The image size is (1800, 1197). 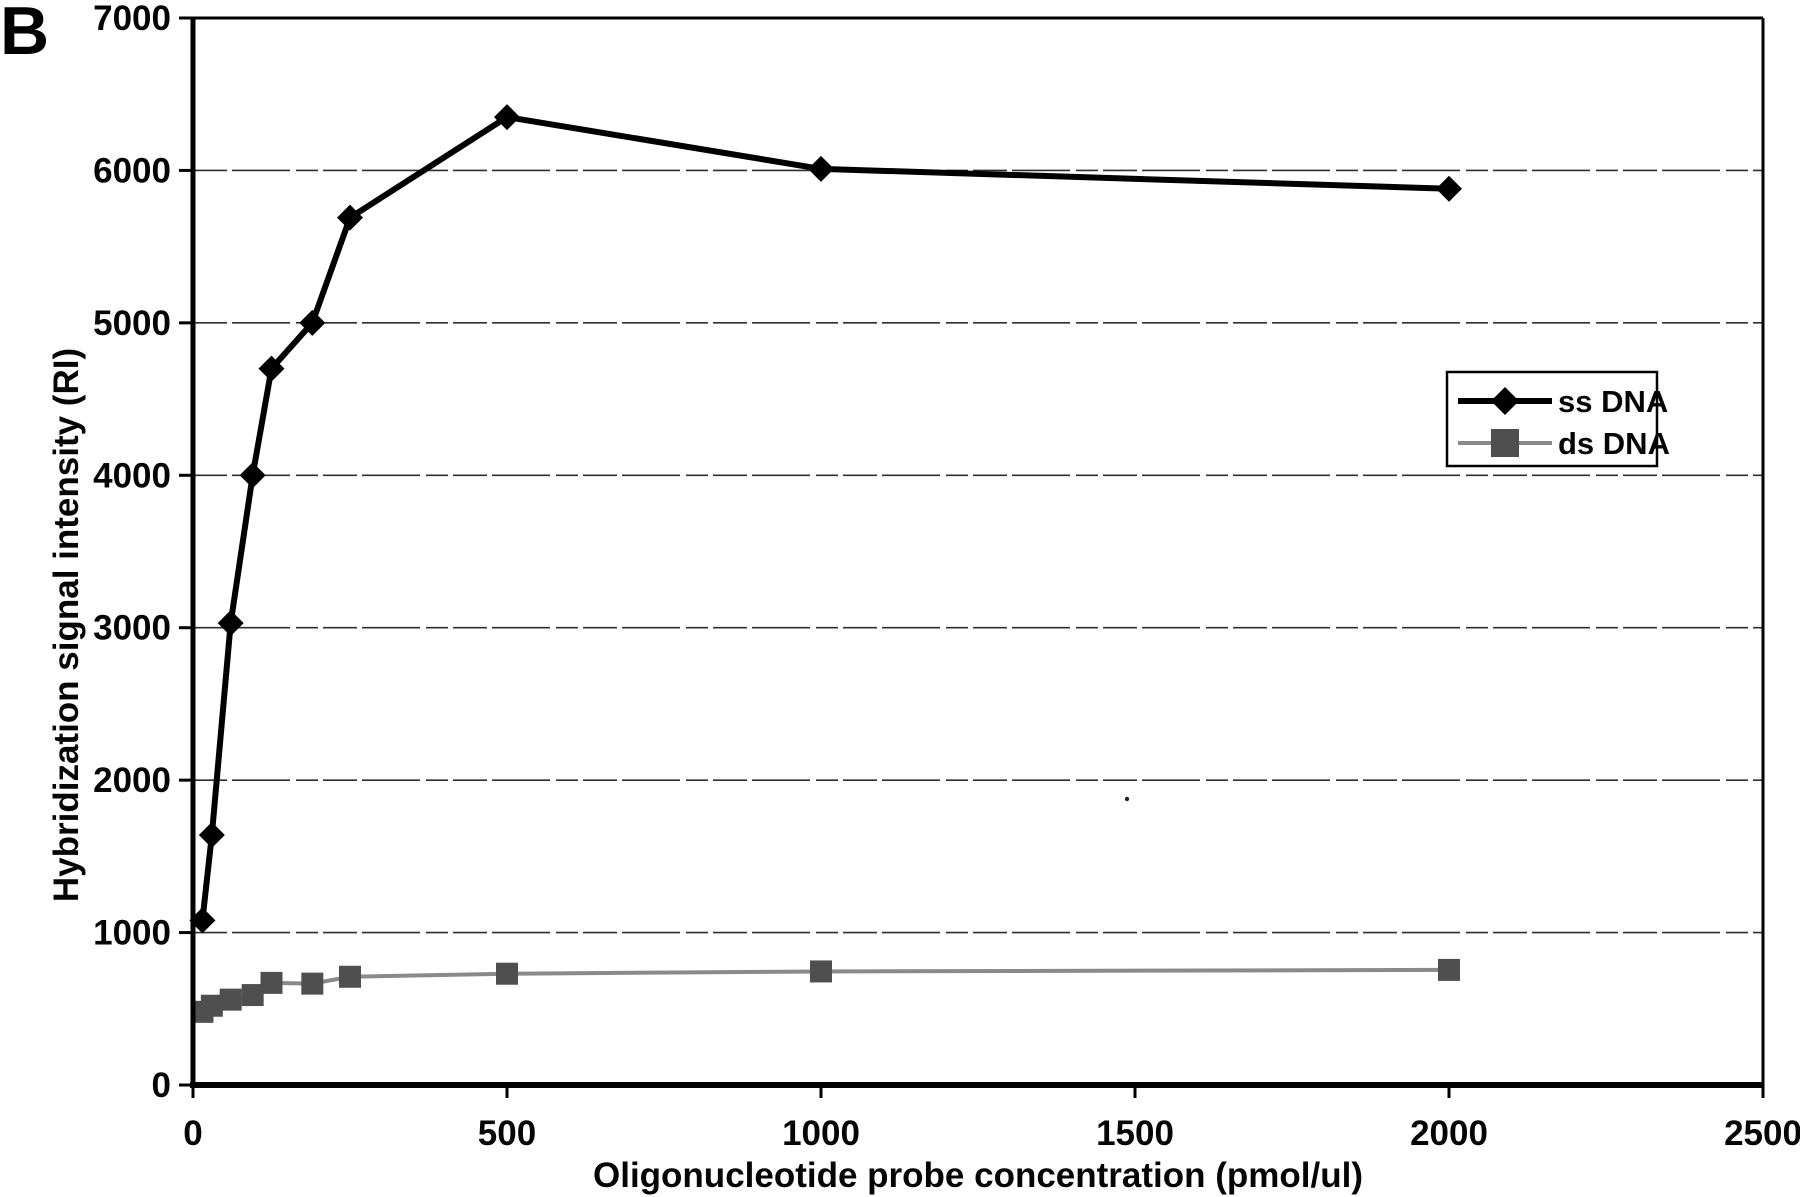 What do you see at coordinates (1135, 1133) in the screenshot?
I see `x-tick-label-1500: 1500` at bounding box center [1135, 1133].